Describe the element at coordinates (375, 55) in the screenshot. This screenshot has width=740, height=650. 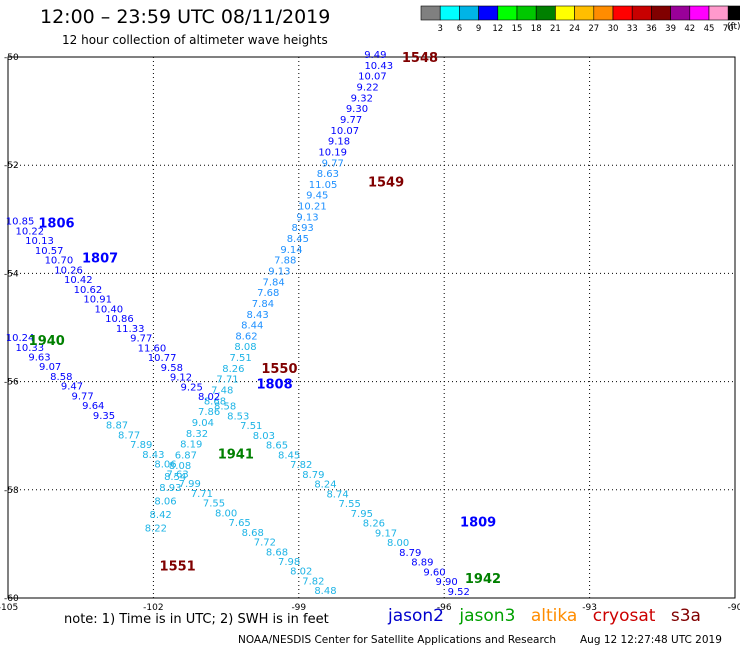
I see `swh-value-label: 9.49` at that location.